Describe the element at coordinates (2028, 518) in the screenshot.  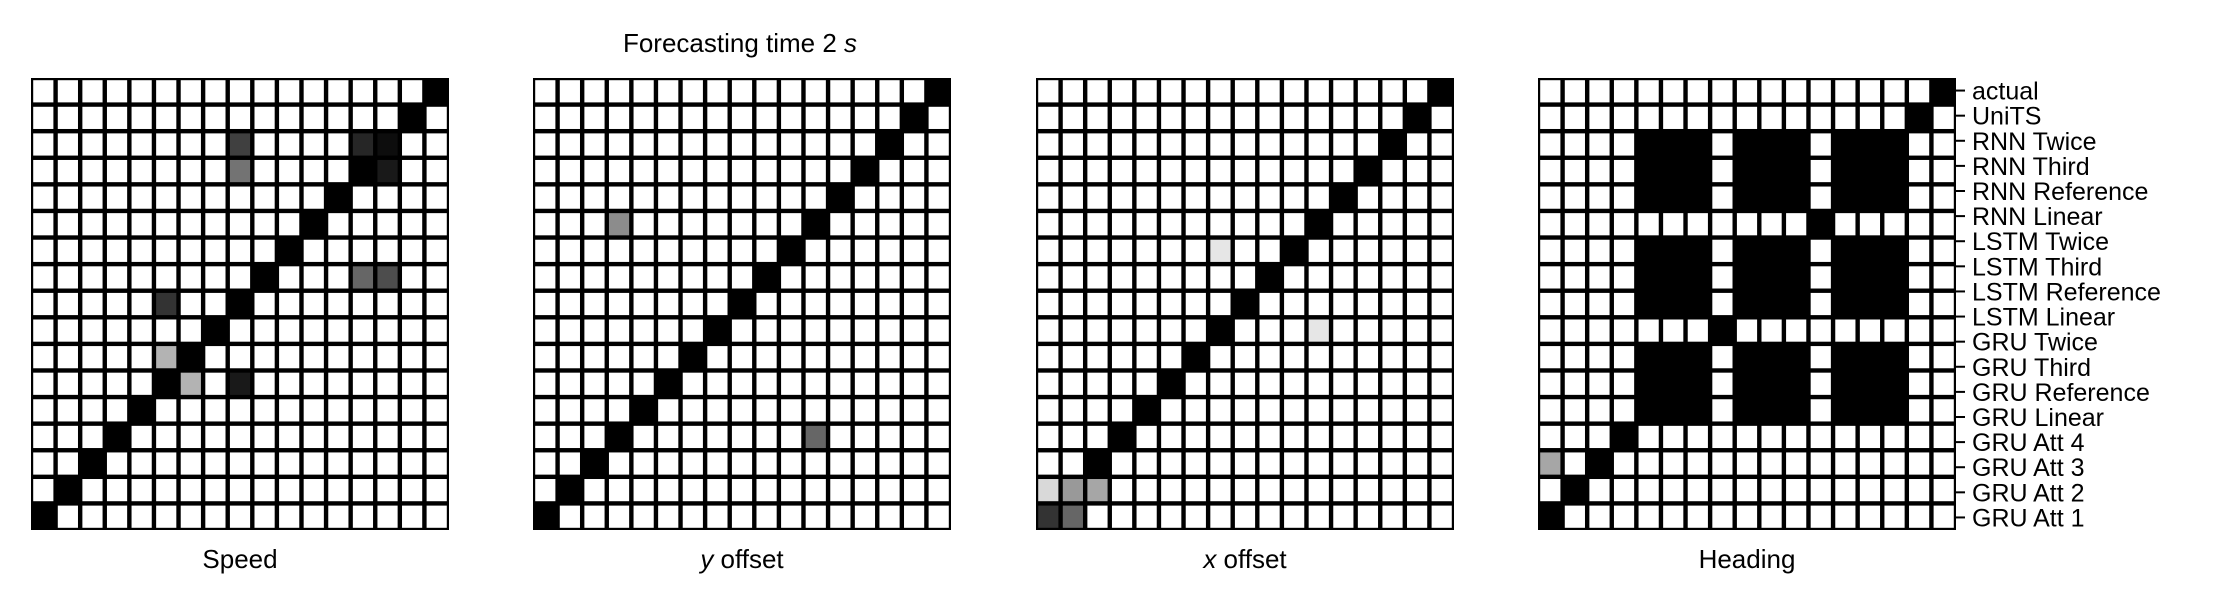
I see `y-tick-label: GRU Att 1` at that location.